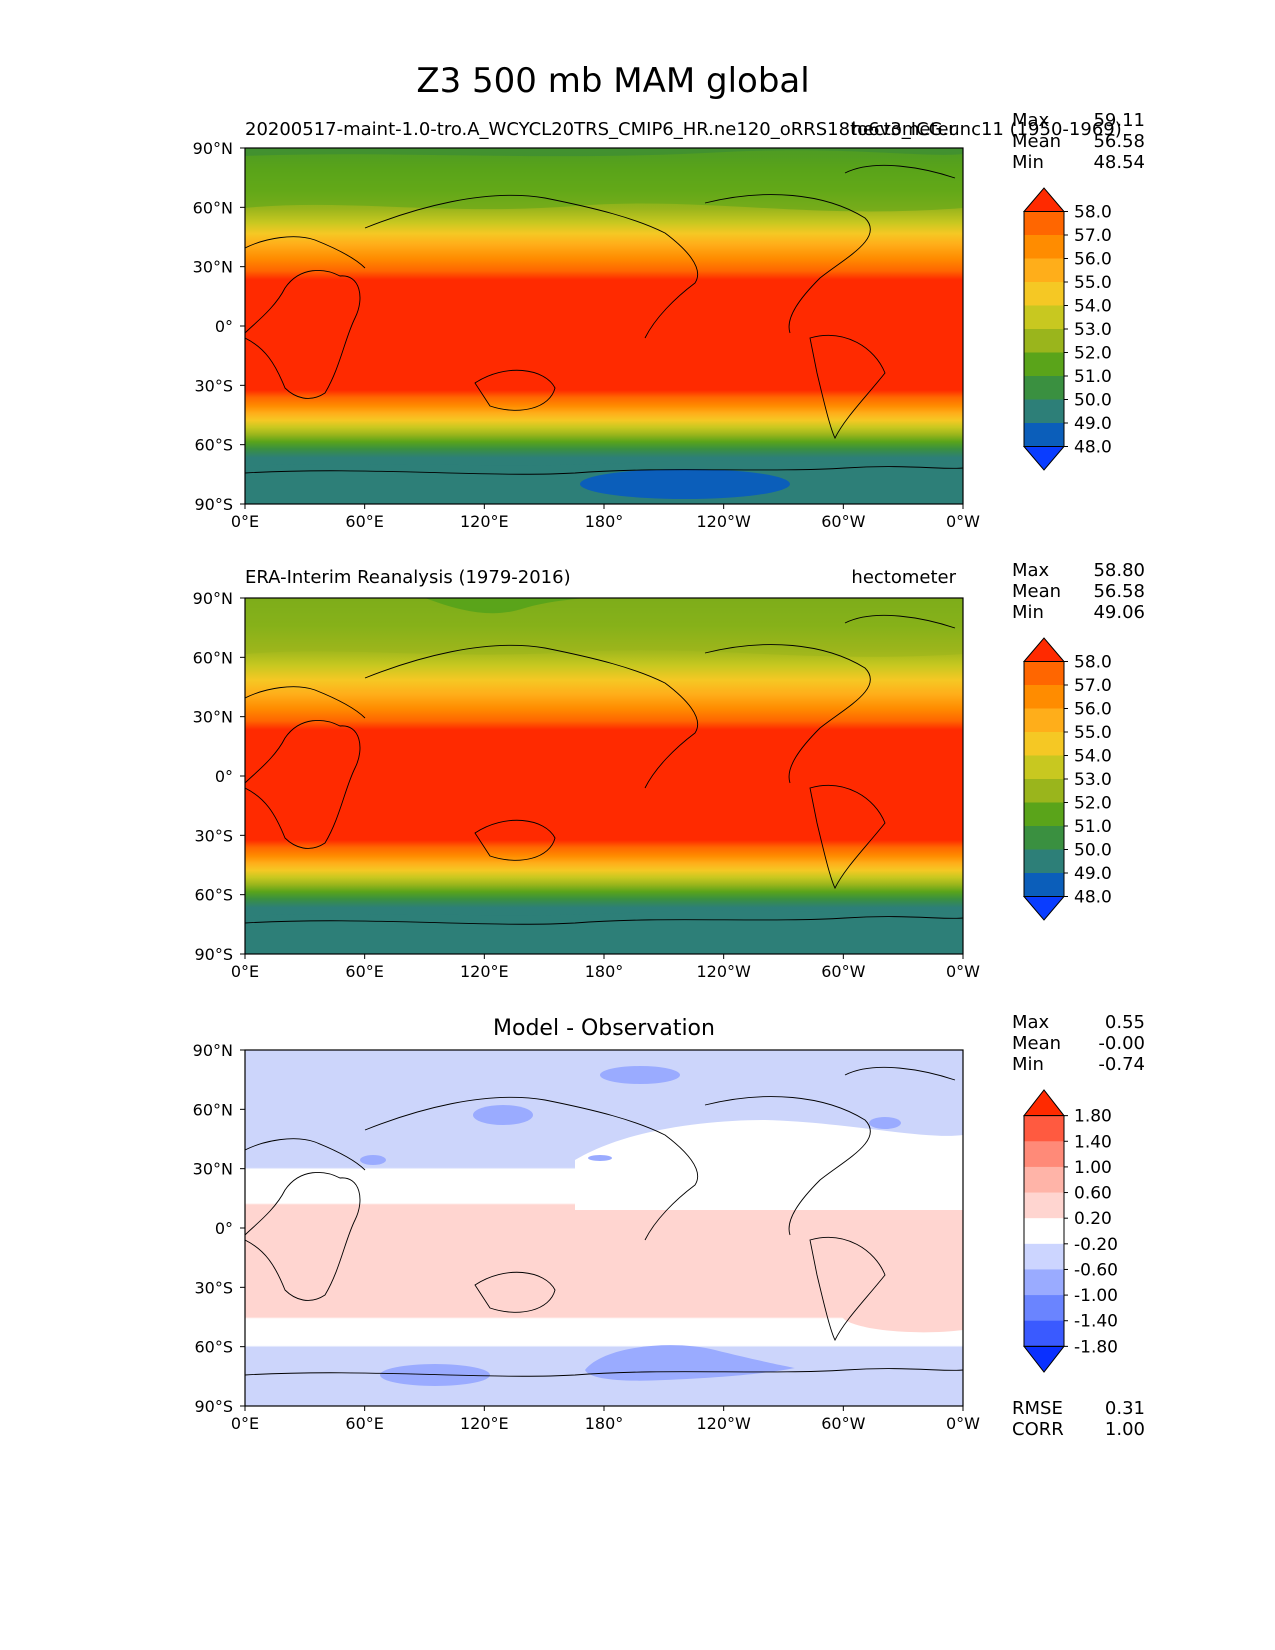 The width and height of the screenshot is (1275, 1650). Describe the element at coordinates (224, 326) in the screenshot. I see `y-tick-label: 0°` at that location.